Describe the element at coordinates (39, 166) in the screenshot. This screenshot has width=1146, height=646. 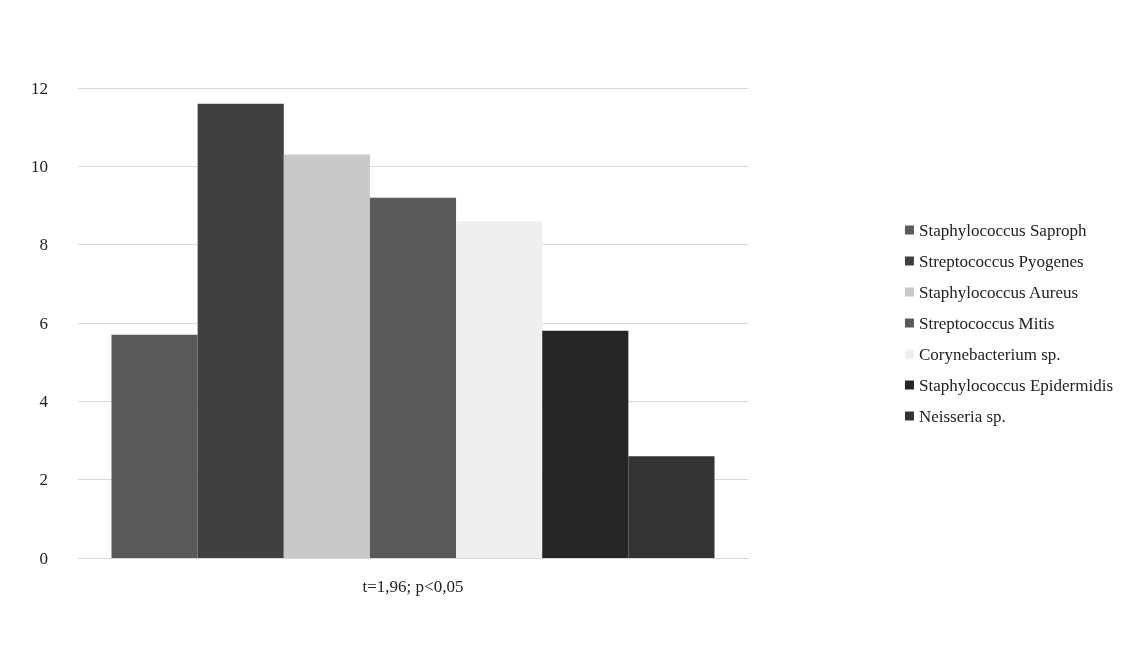
I see `y-tick-label: 10` at that location.